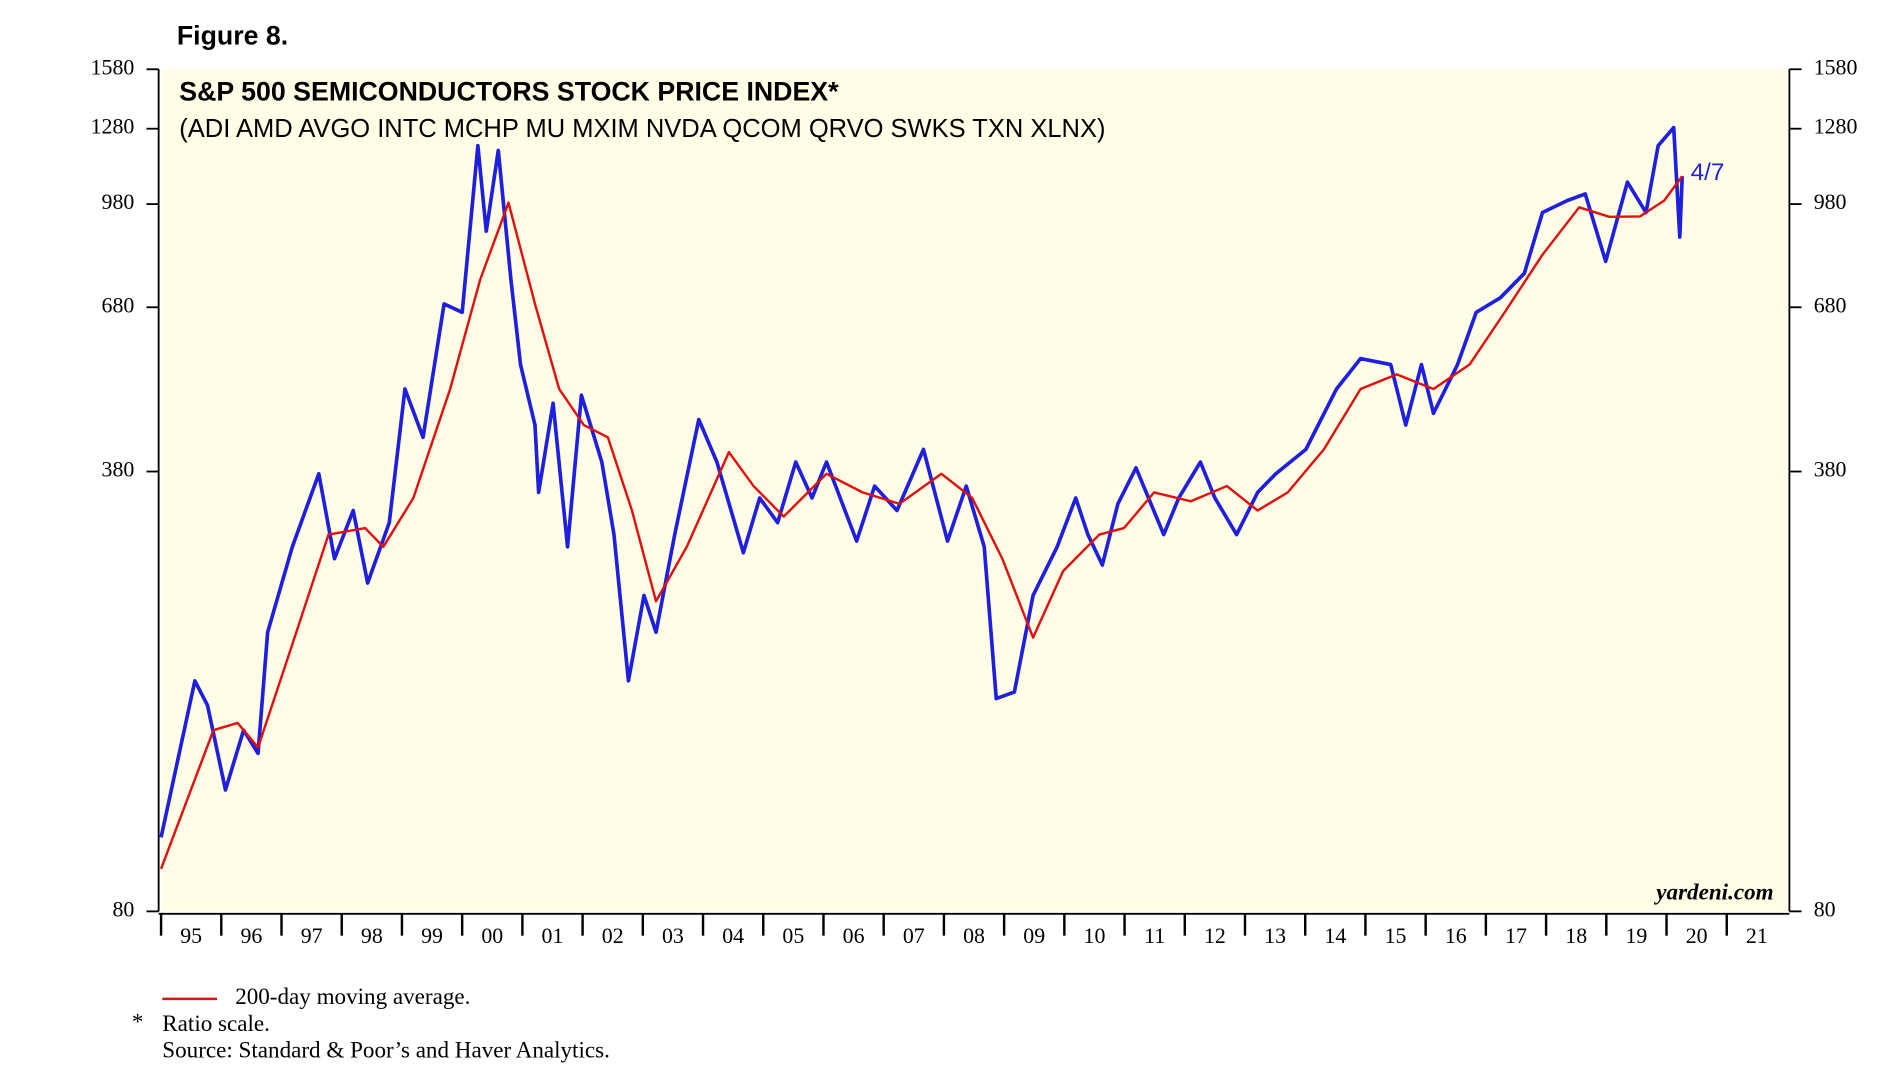 This screenshot has height=1090, width=1897. I want to click on figure-label: Figure 8., so click(232, 36).